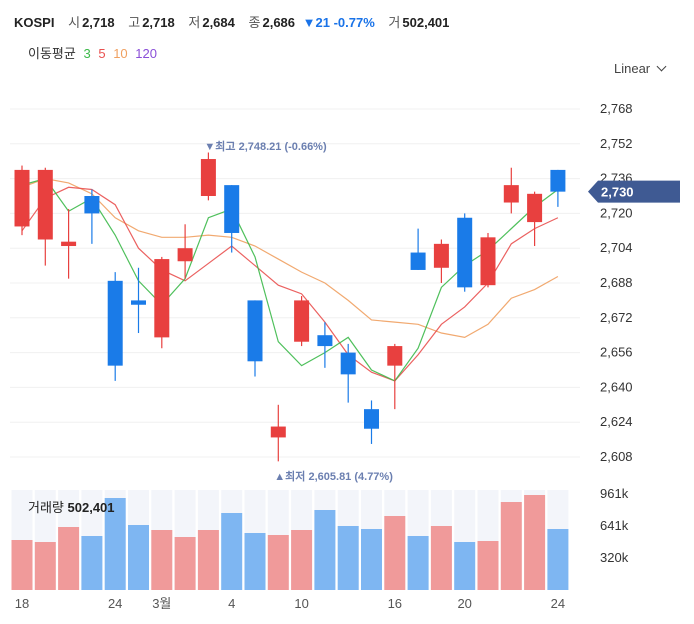  What do you see at coordinates (616, 143) in the screenshot?
I see `y-tick-label: 2,752` at bounding box center [616, 143].